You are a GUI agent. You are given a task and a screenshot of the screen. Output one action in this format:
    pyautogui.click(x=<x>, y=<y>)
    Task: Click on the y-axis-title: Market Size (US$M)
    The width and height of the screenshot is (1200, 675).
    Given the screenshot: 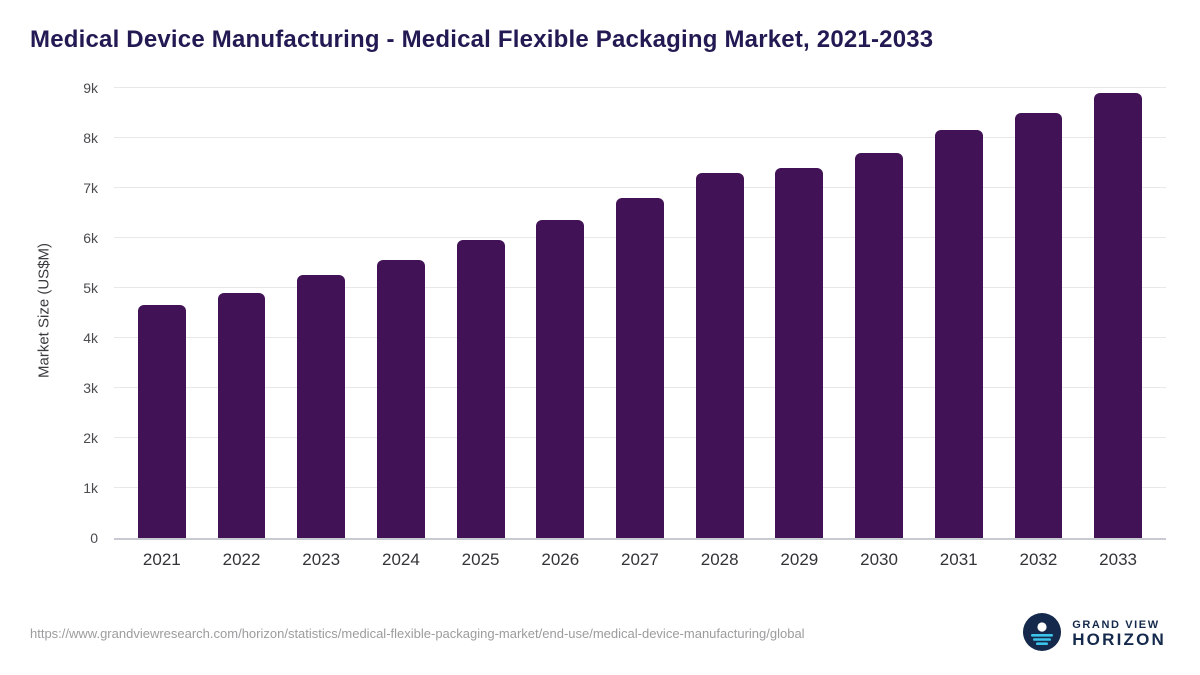 What is the action you would take?
    pyautogui.click(x=44, y=310)
    